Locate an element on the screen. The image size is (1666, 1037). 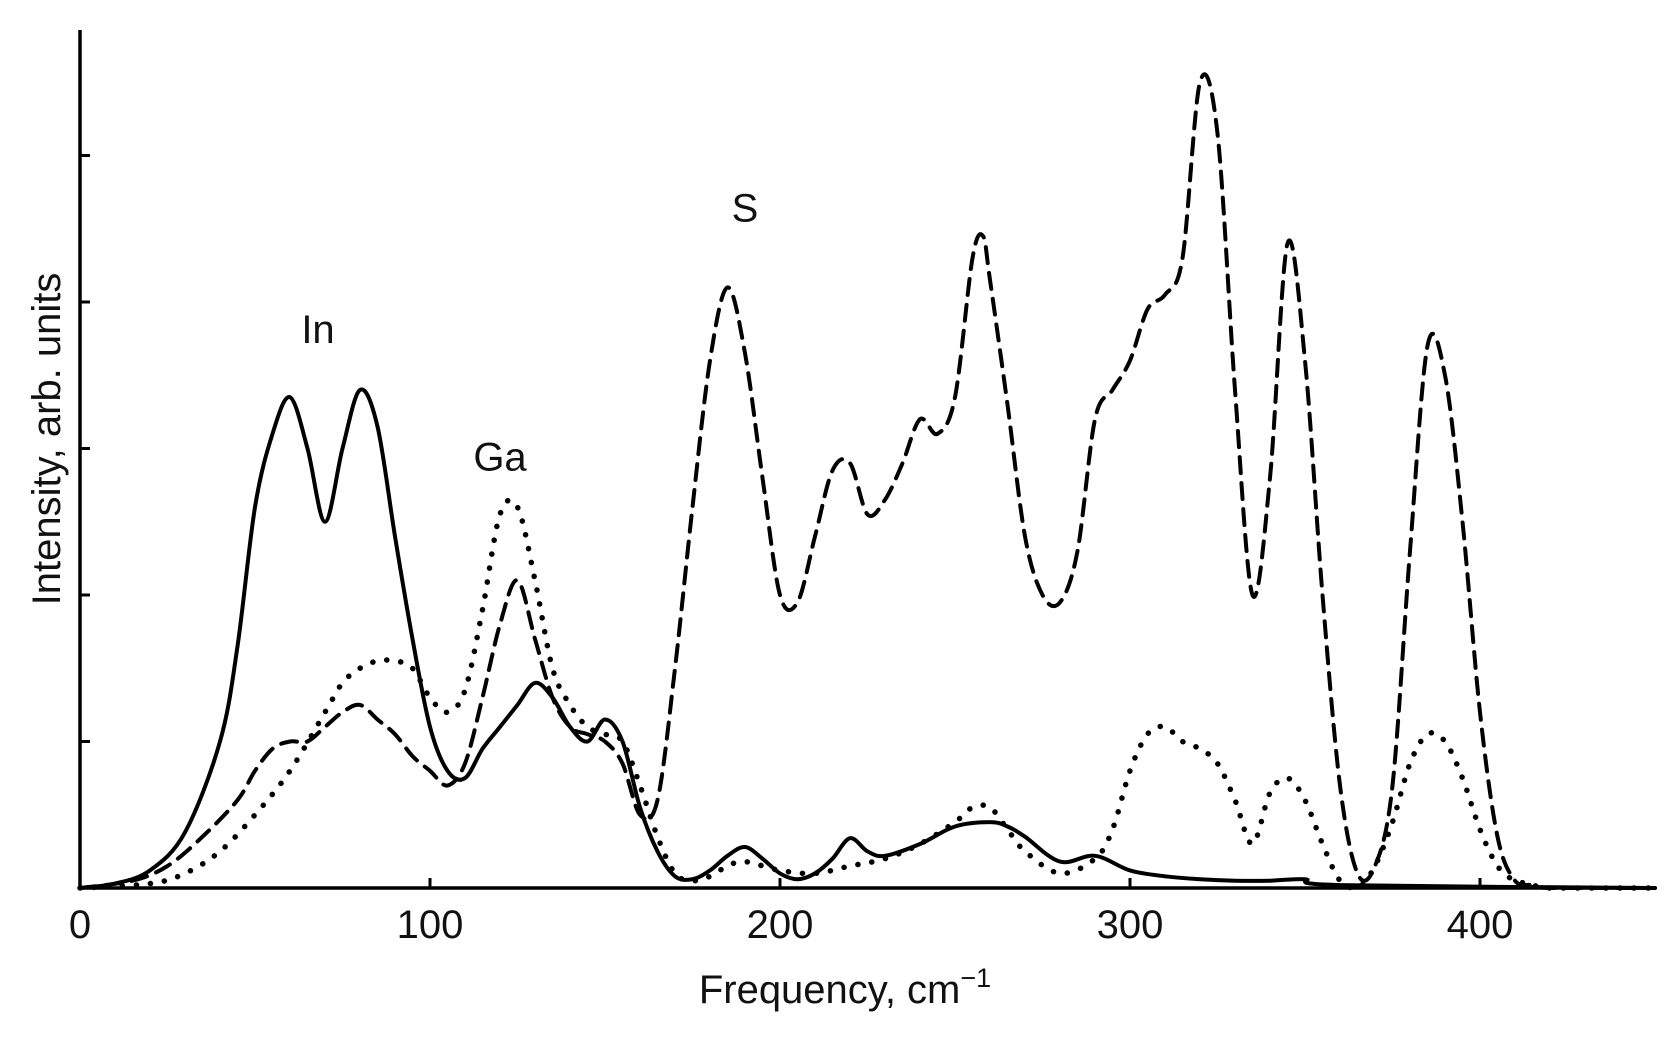
annotation-in: In is located at coordinates (317, 330).